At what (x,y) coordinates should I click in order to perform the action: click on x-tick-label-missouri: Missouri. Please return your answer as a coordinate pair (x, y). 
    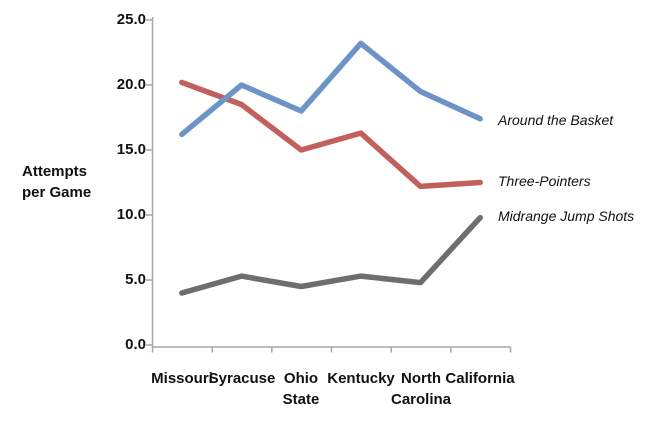
    Looking at the image, I should click on (182, 378).